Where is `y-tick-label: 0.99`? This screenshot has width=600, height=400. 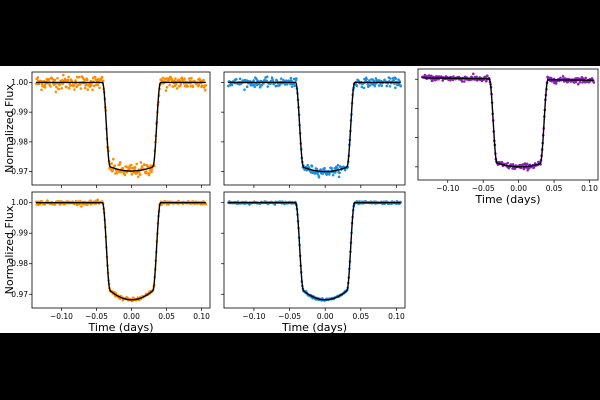
y-tick-label: 0.99 is located at coordinates (19, 112).